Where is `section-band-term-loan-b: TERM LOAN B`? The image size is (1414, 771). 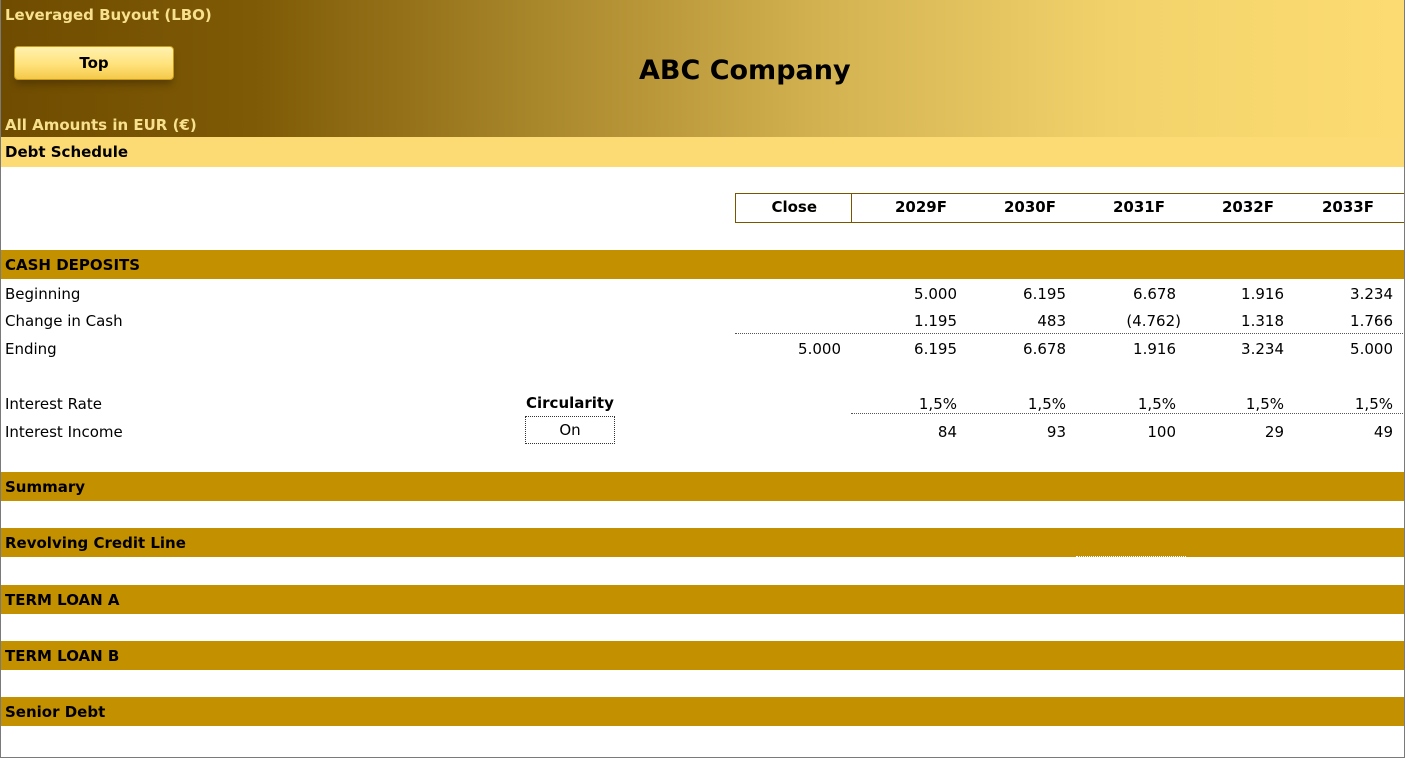 section-band-term-loan-b: TERM LOAN B is located at coordinates (702, 655).